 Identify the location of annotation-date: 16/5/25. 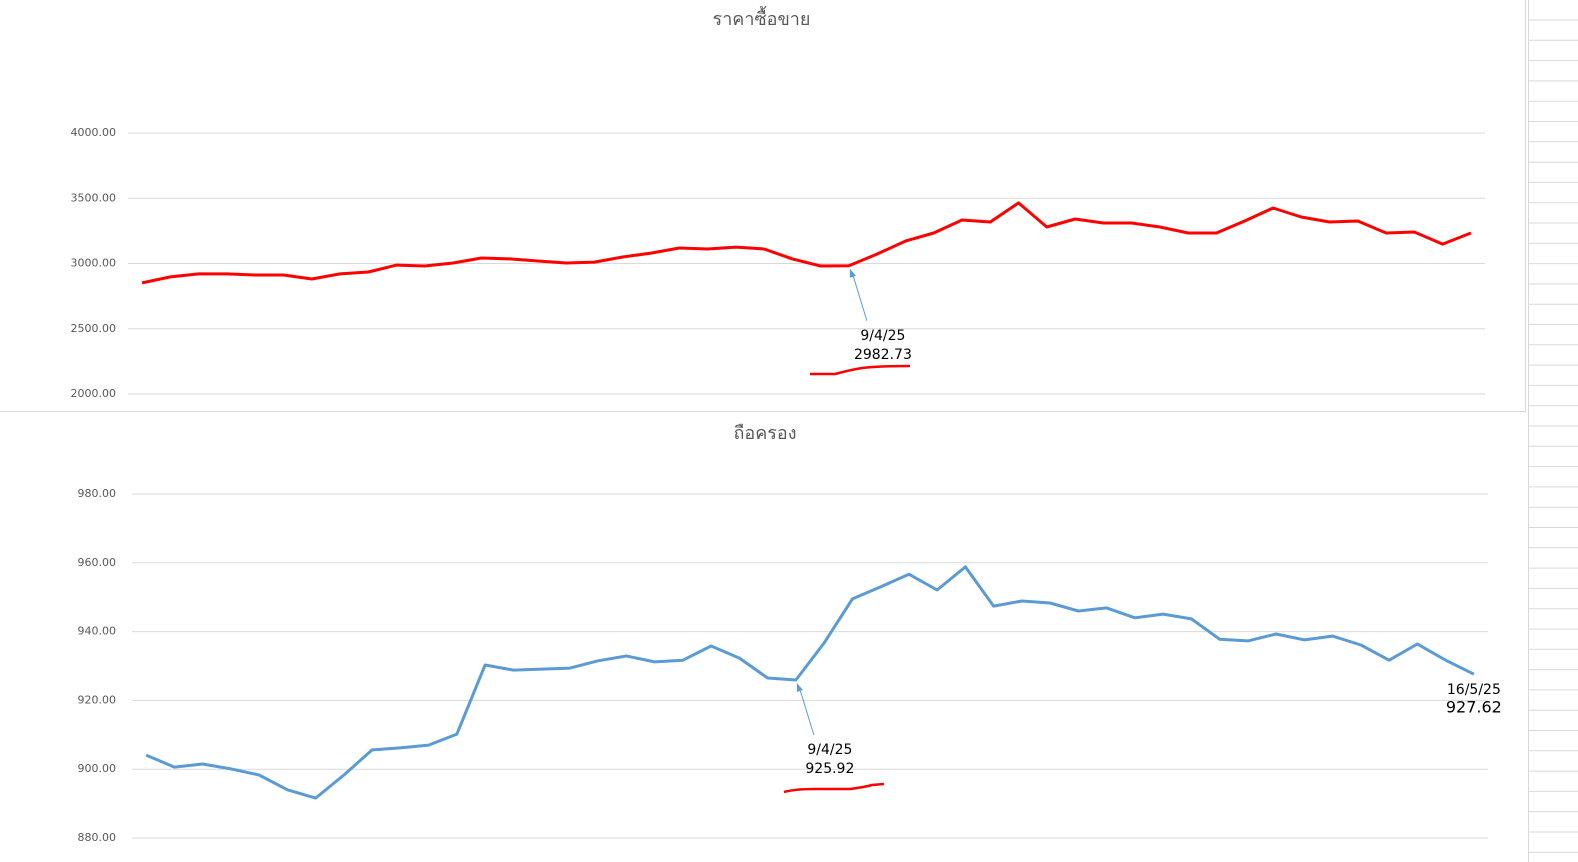
(1474, 690).